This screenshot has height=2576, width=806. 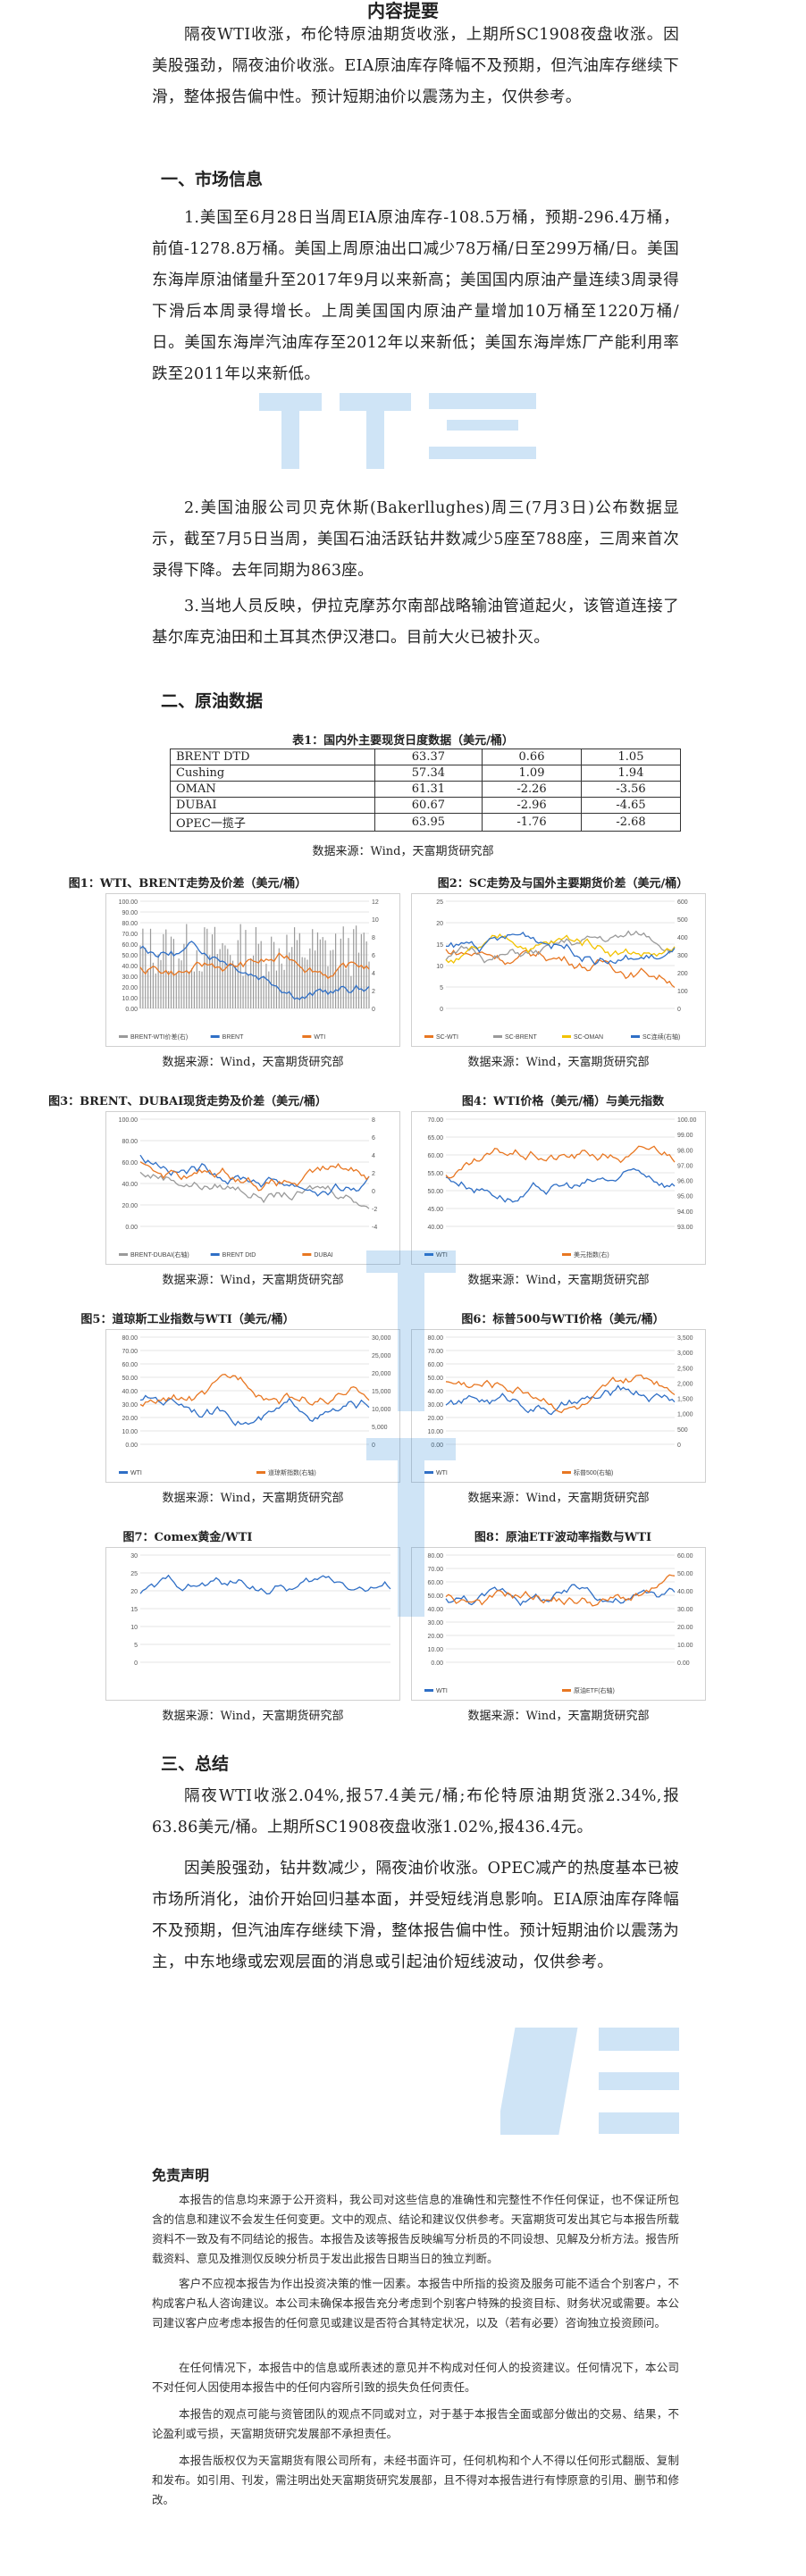 What do you see at coordinates (381, 1374) in the screenshot?
I see `y2-tick-label: 20,000` at bounding box center [381, 1374].